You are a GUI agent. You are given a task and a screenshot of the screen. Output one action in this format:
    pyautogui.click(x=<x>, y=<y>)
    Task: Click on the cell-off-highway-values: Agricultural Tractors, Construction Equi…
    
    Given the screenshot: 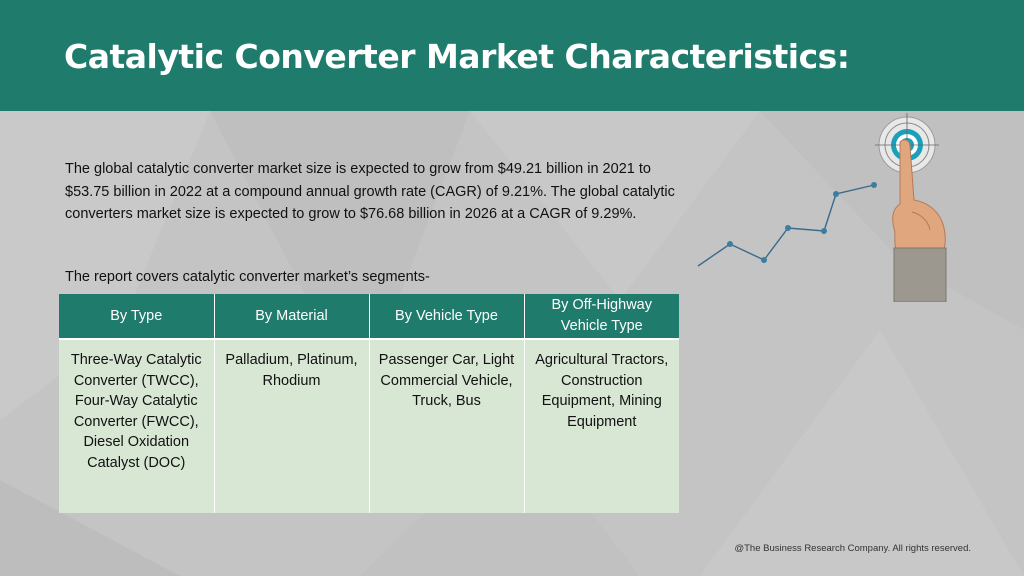 What is the action you would take?
    pyautogui.click(x=601, y=426)
    